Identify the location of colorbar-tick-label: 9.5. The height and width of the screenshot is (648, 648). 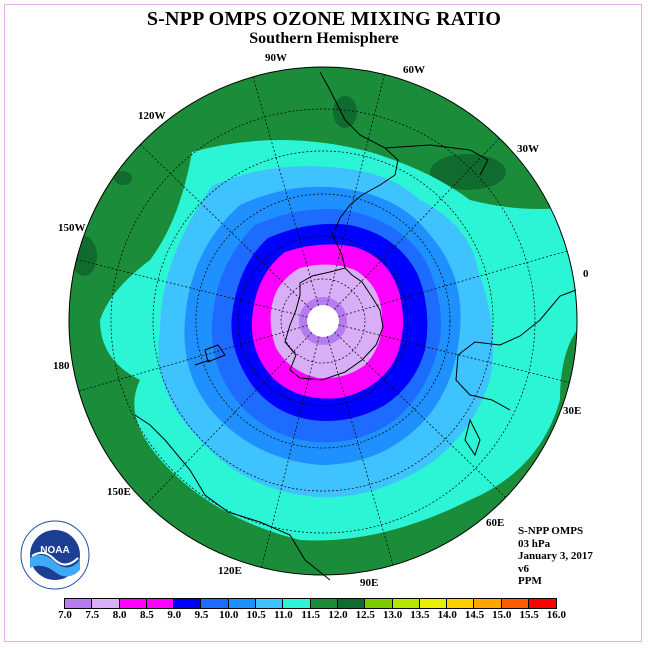
(201, 615).